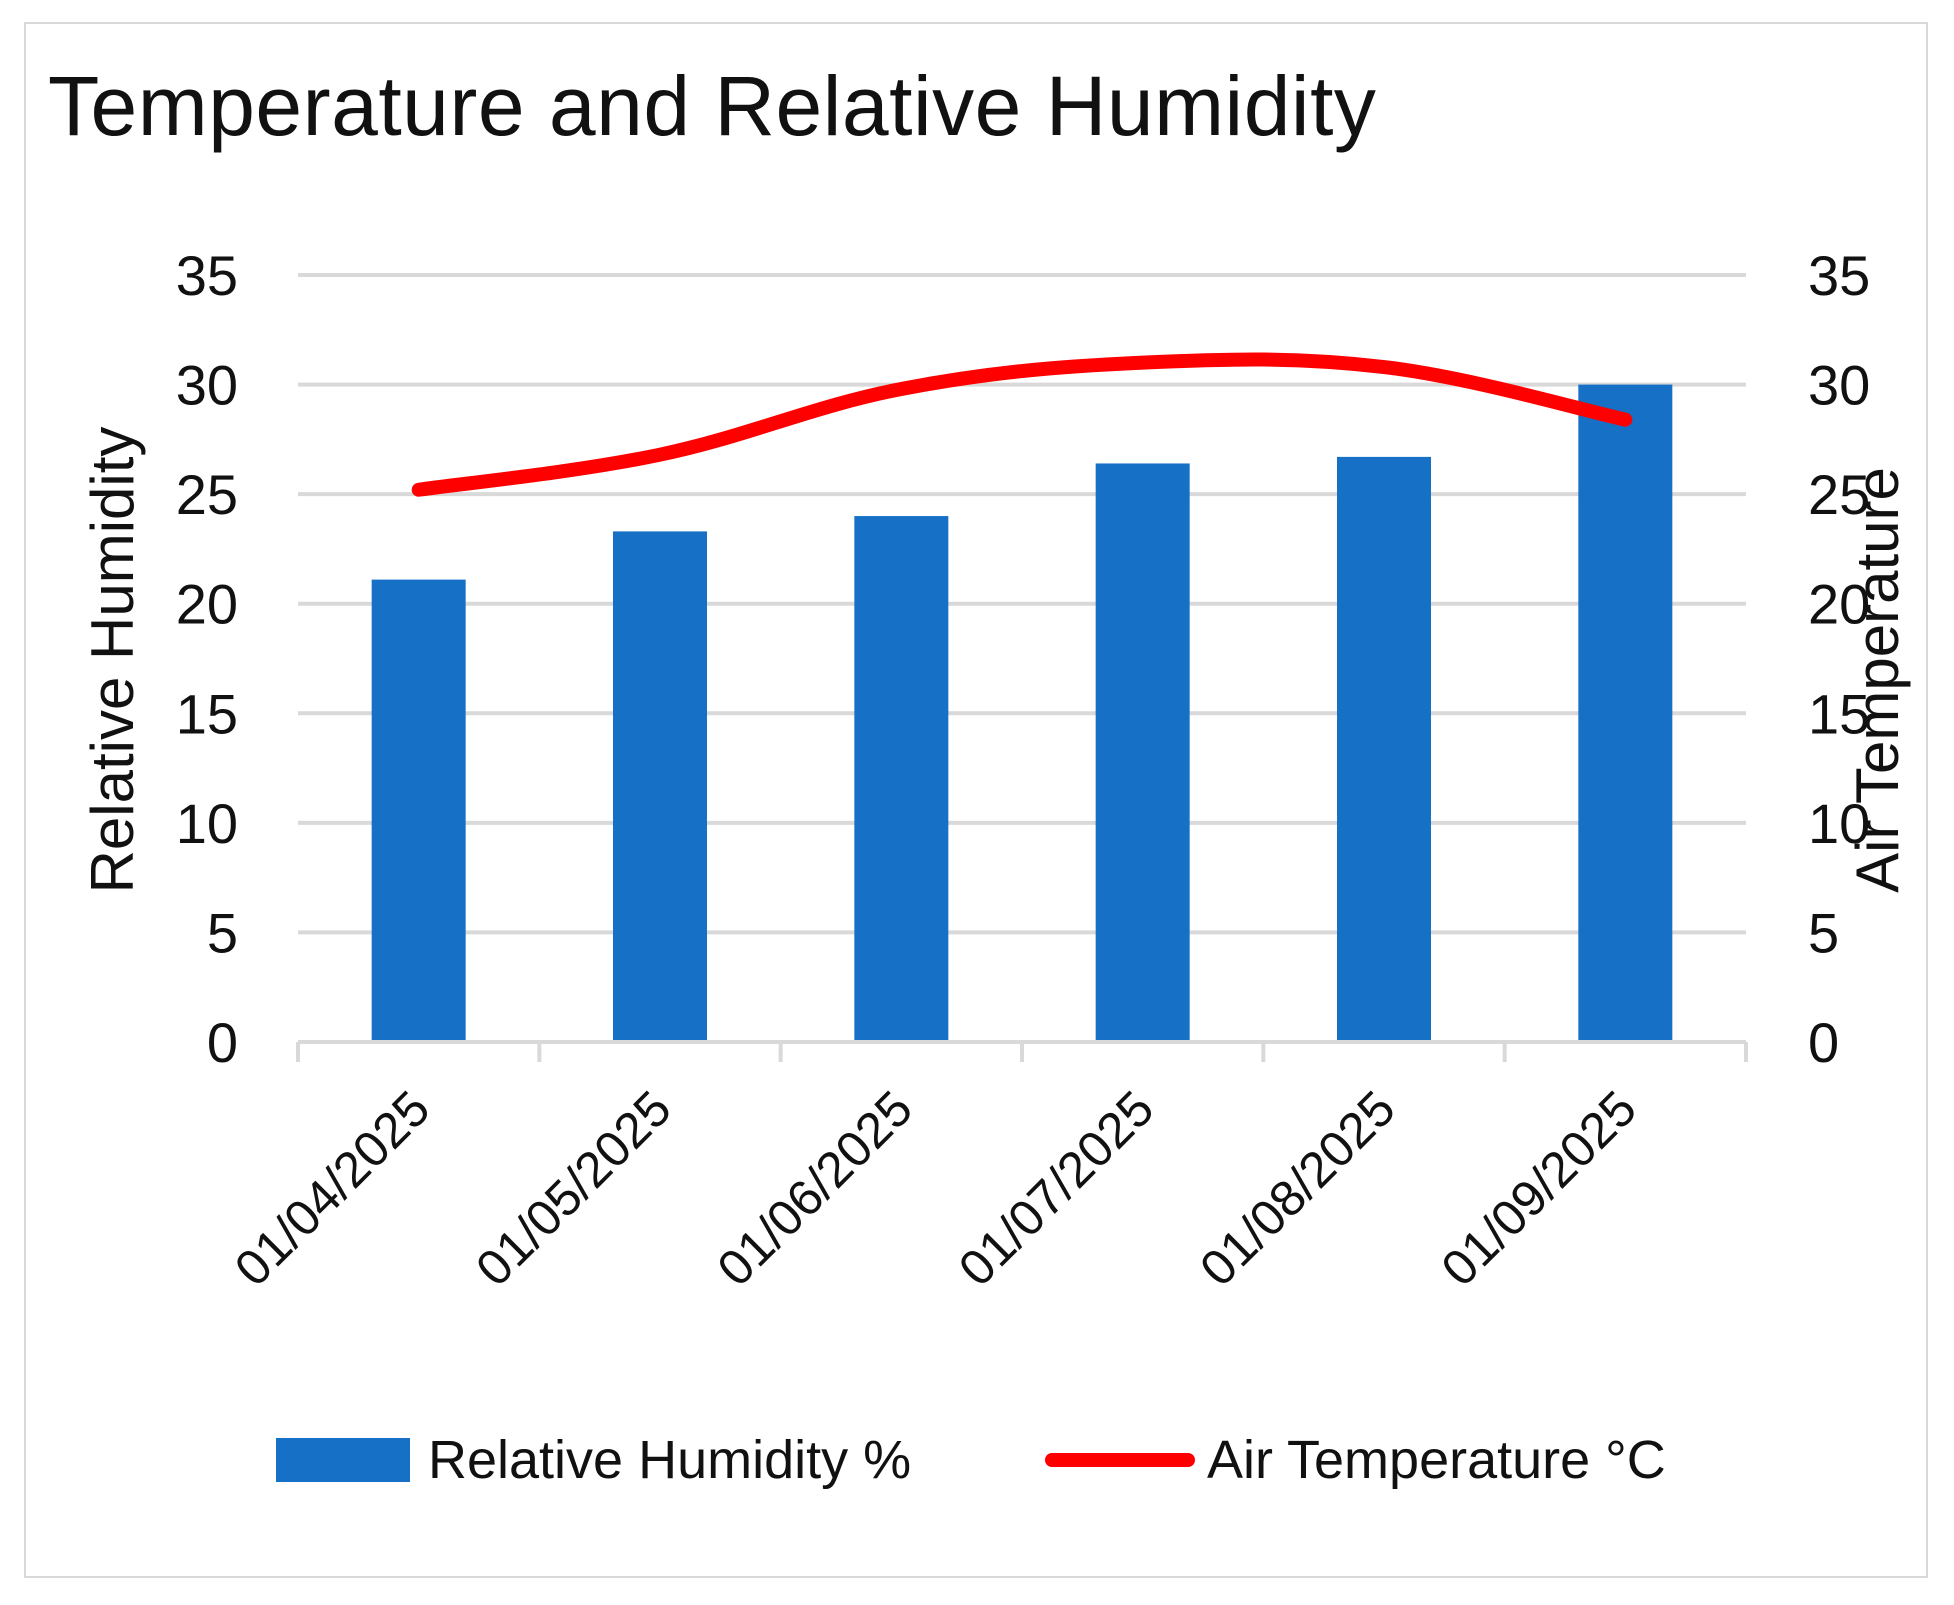 The width and height of the screenshot is (1954, 1605). What do you see at coordinates (712, 106) in the screenshot?
I see `chart-title: Temperature and Relative Humidity` at bounding box center [712, 106].